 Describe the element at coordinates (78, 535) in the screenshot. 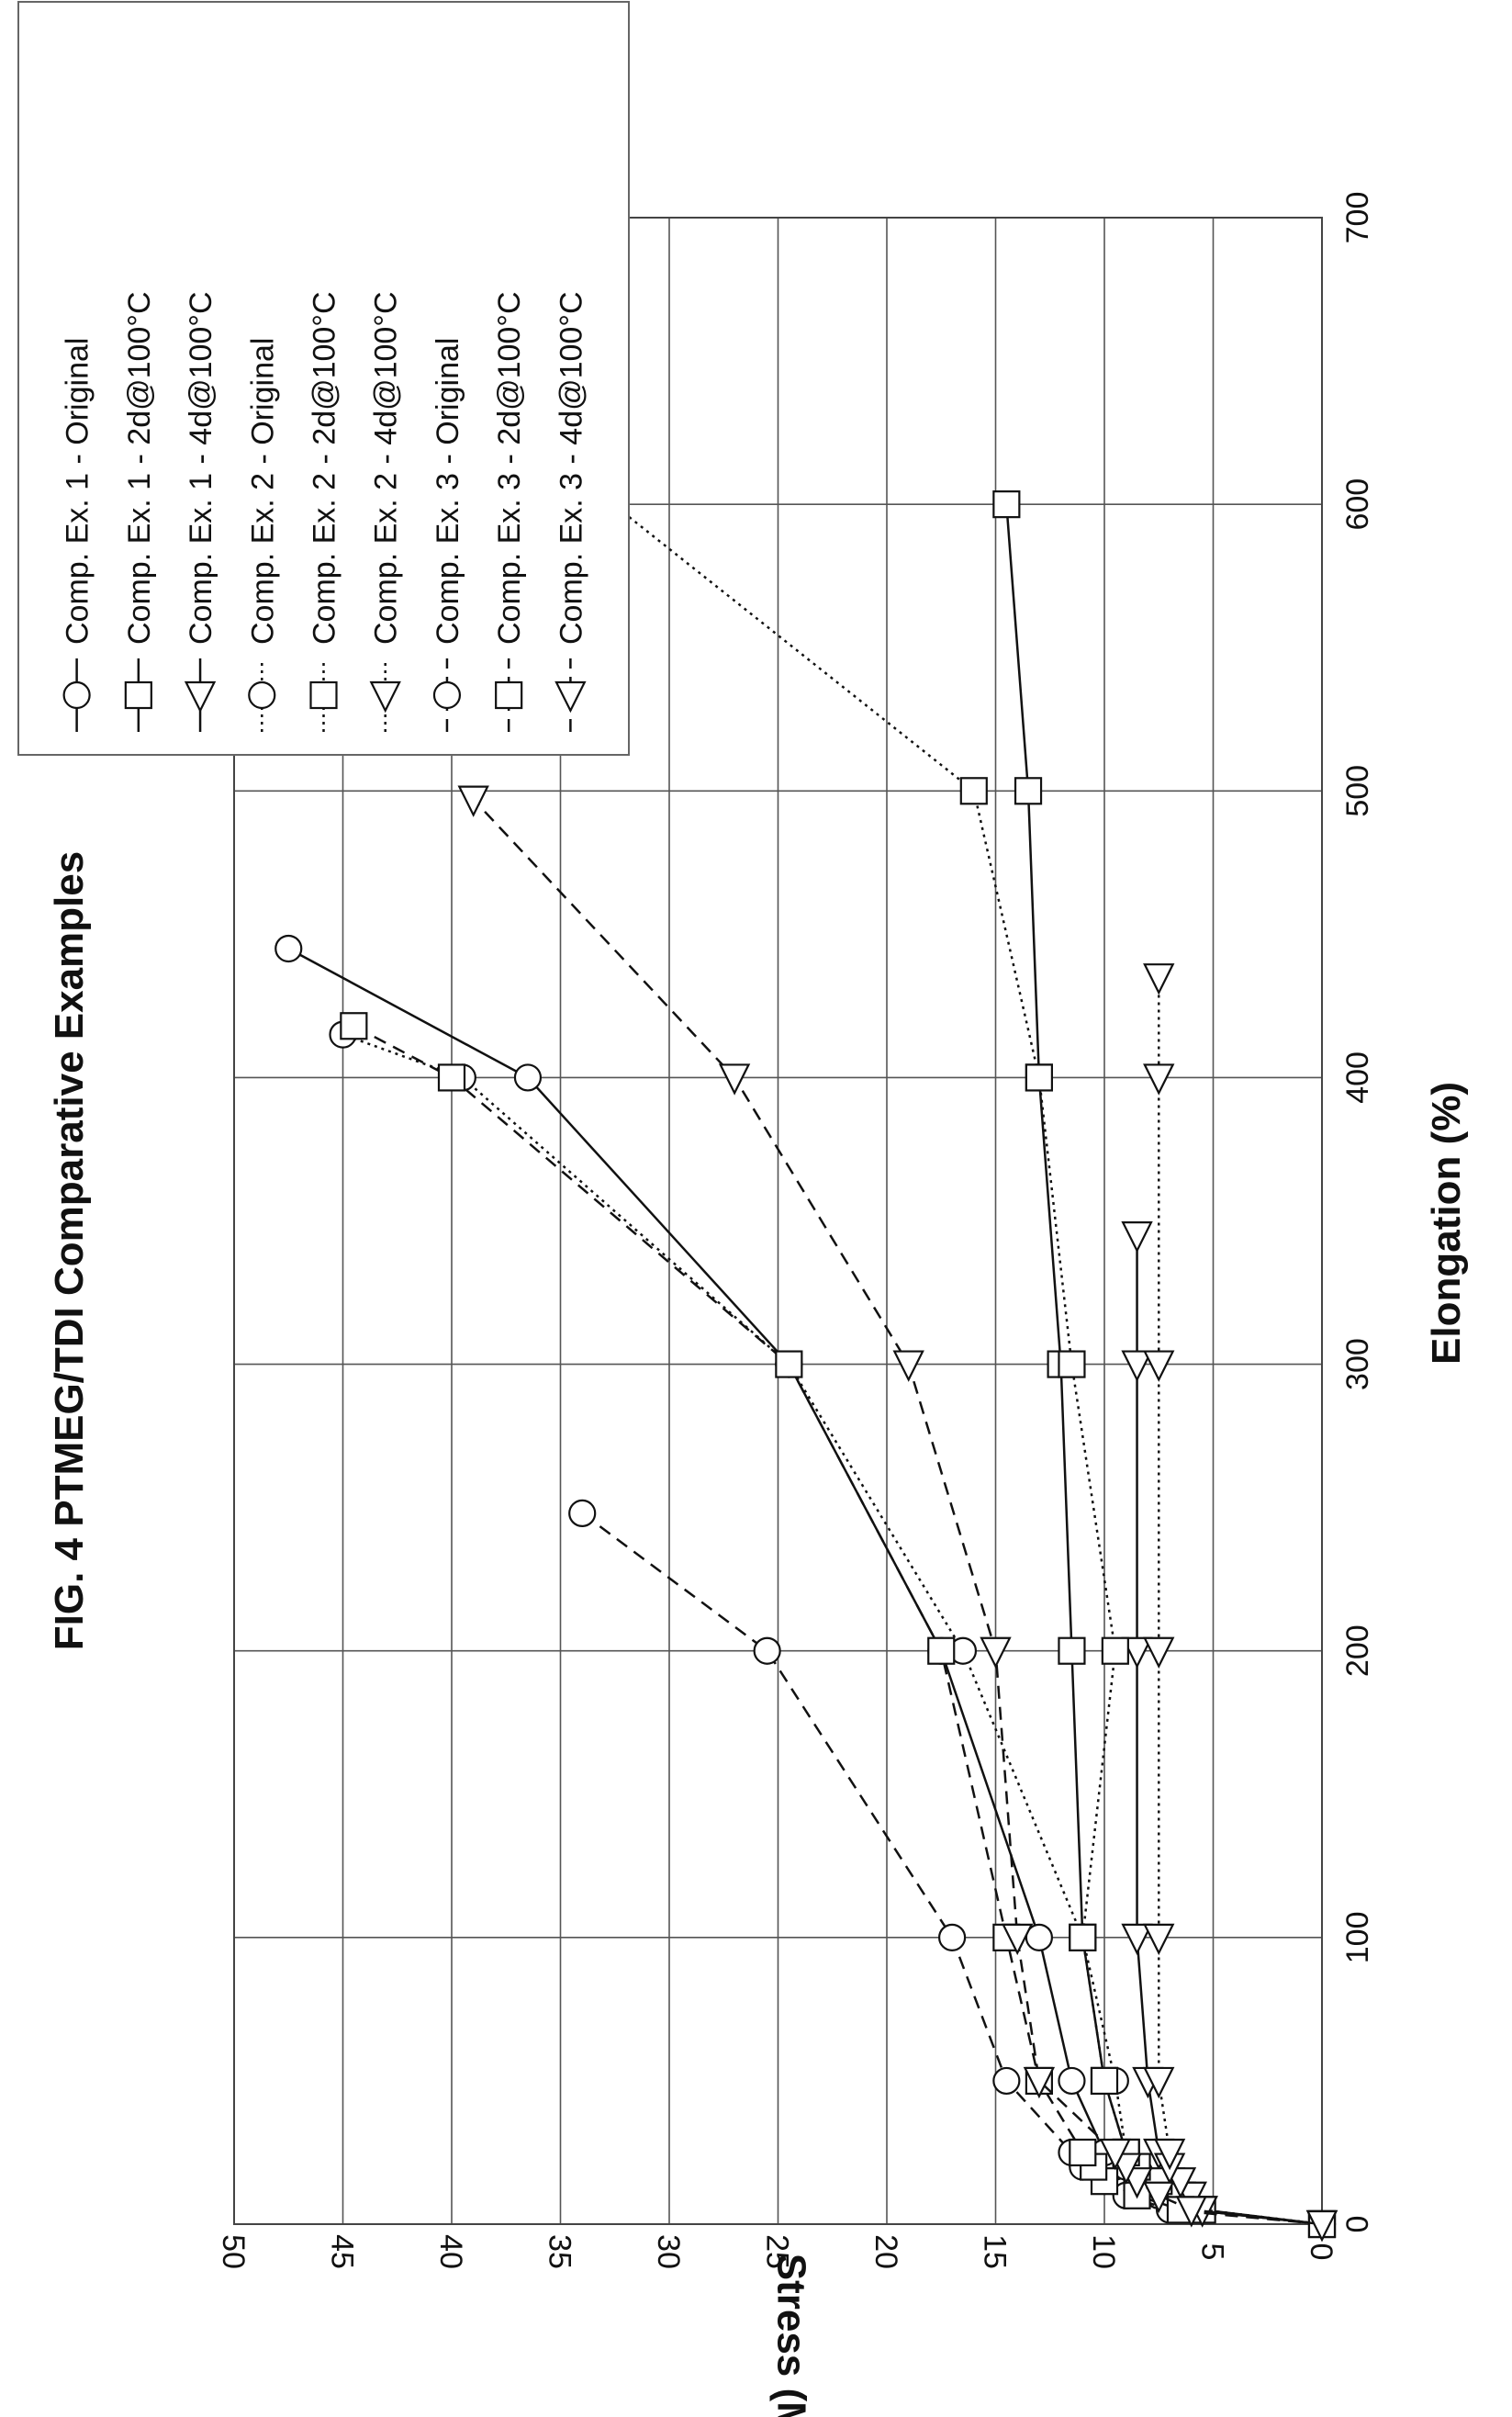

I see `legend-item: Comp. Ex. 1 - Original` at that location.